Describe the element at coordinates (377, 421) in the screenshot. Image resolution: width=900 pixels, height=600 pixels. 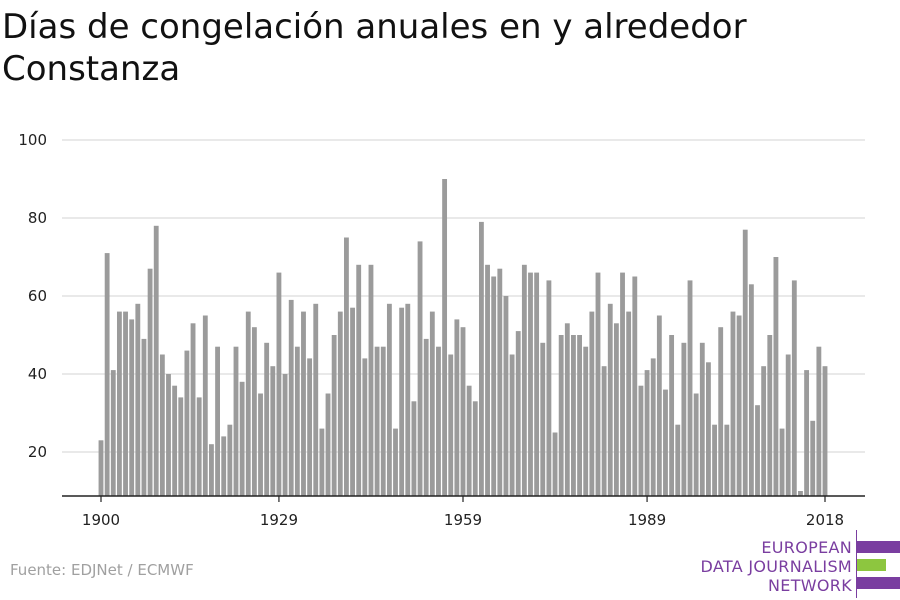
I see `bar-1945` at that location.